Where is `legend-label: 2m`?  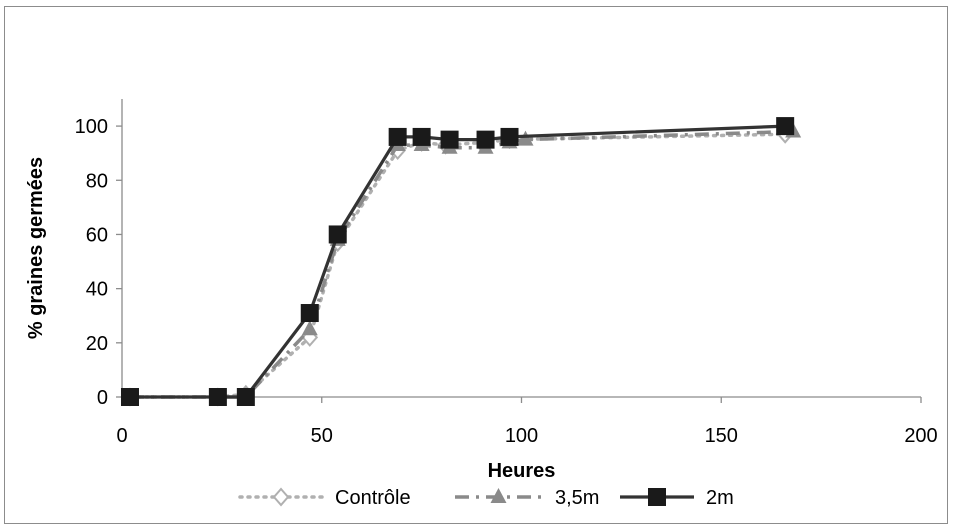 legend-label: 2m is located at coordinates (720, 498).